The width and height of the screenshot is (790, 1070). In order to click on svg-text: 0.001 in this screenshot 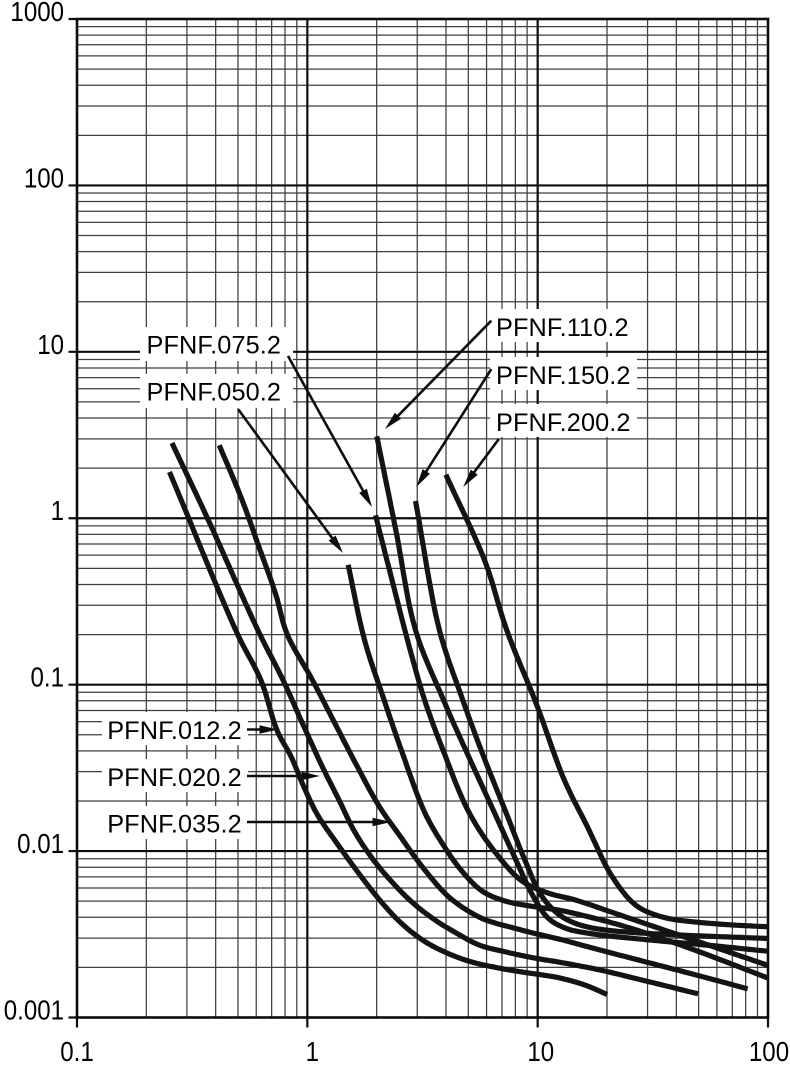, I will do `click(34, 1010)`.